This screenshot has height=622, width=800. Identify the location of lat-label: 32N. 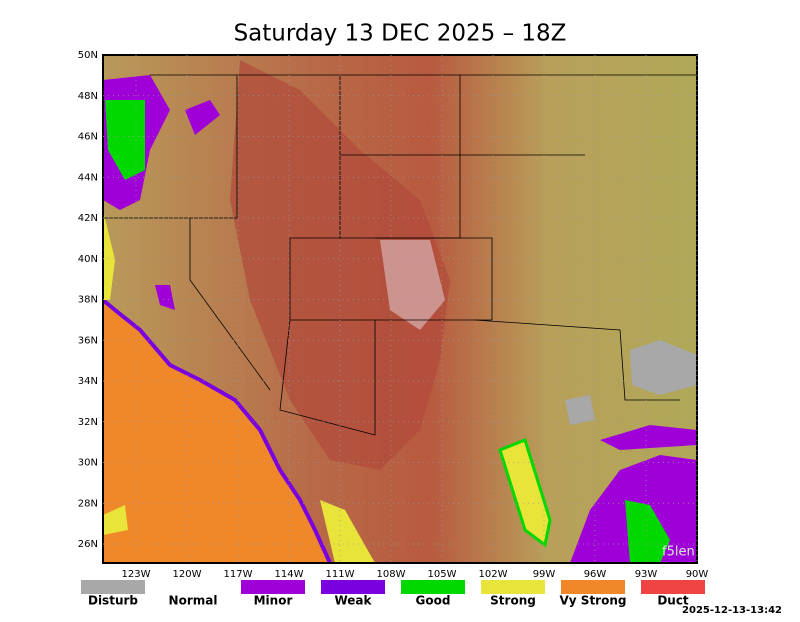
(88, 422).